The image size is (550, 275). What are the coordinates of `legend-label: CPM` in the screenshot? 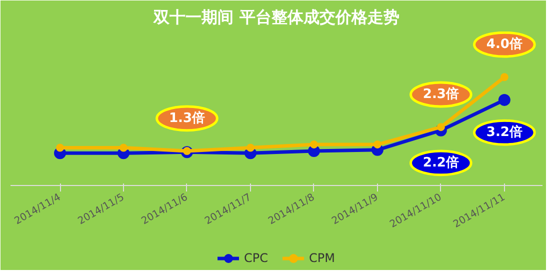 It's located at (322, 258).